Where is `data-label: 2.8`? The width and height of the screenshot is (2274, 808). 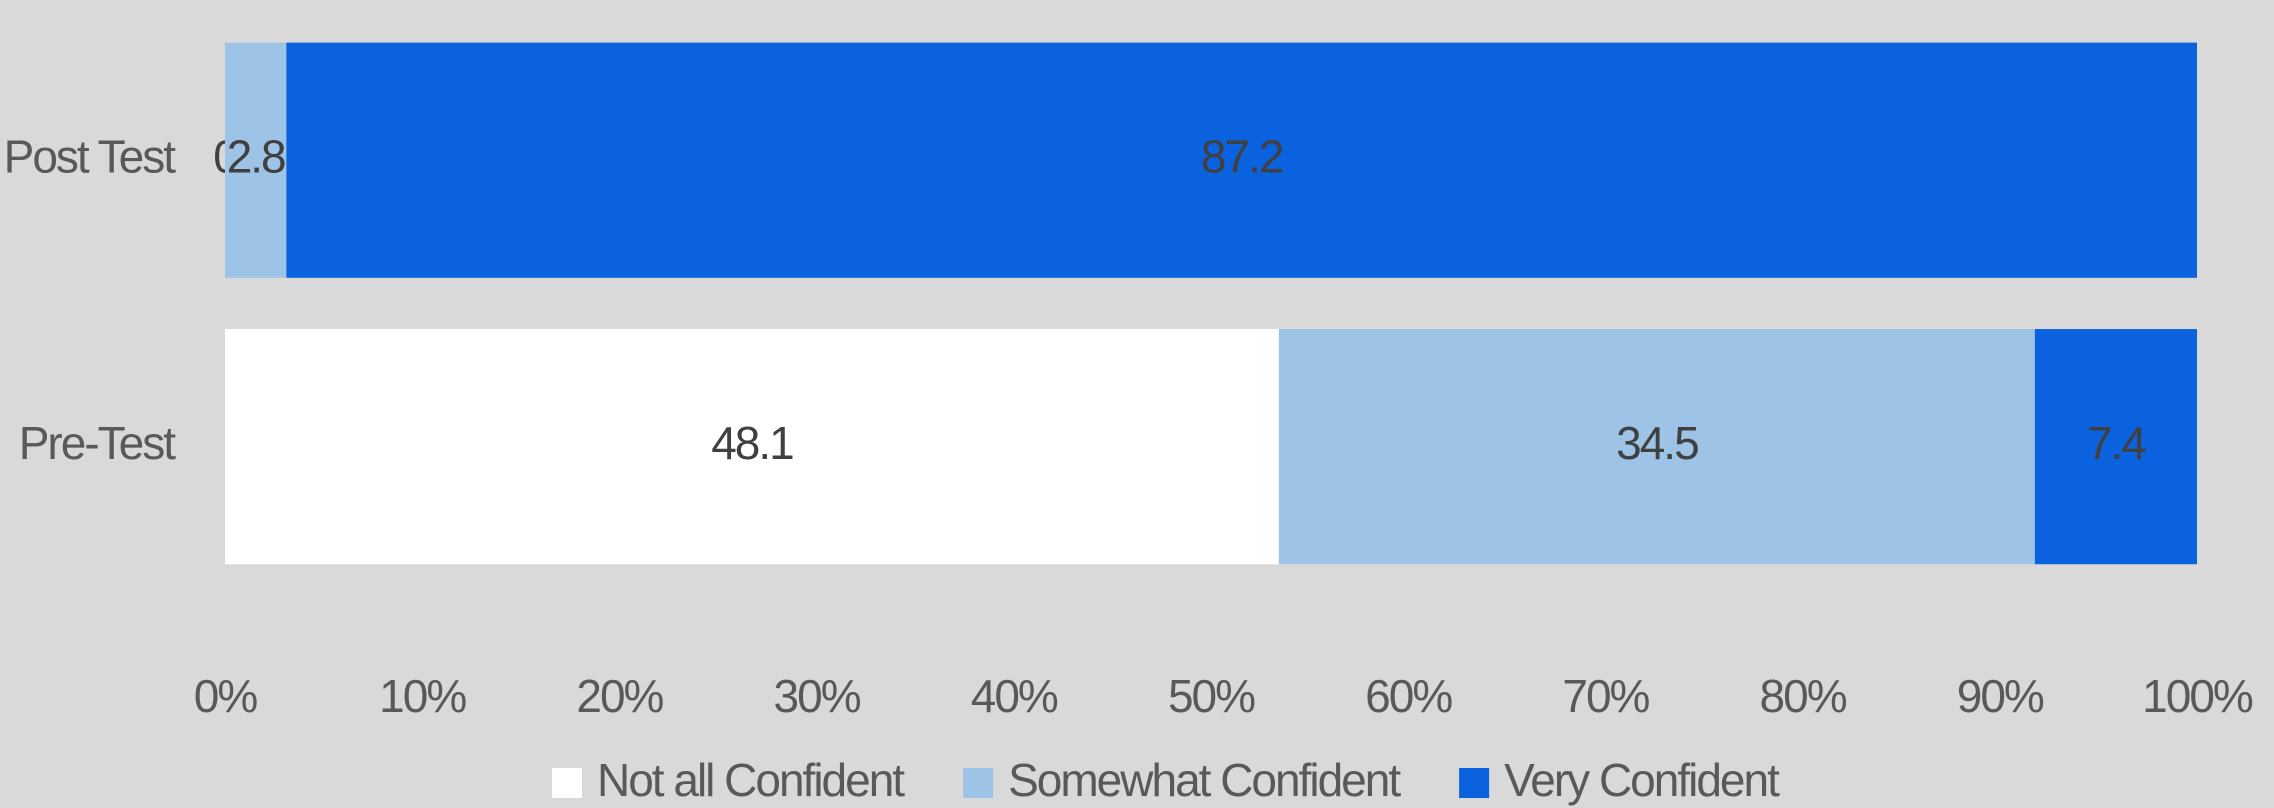
data-label: 2.8 is located at coordinates (256, 156).